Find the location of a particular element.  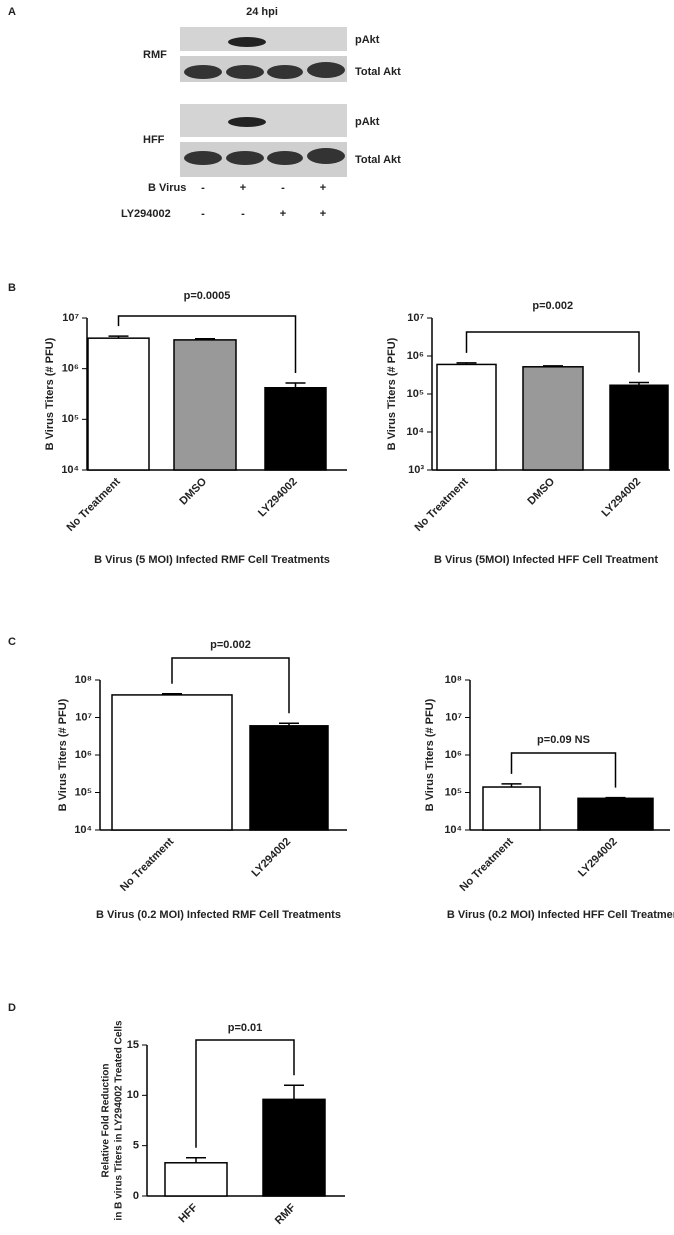

y-tick-label: 10³ is located at coordinates (416, 470).